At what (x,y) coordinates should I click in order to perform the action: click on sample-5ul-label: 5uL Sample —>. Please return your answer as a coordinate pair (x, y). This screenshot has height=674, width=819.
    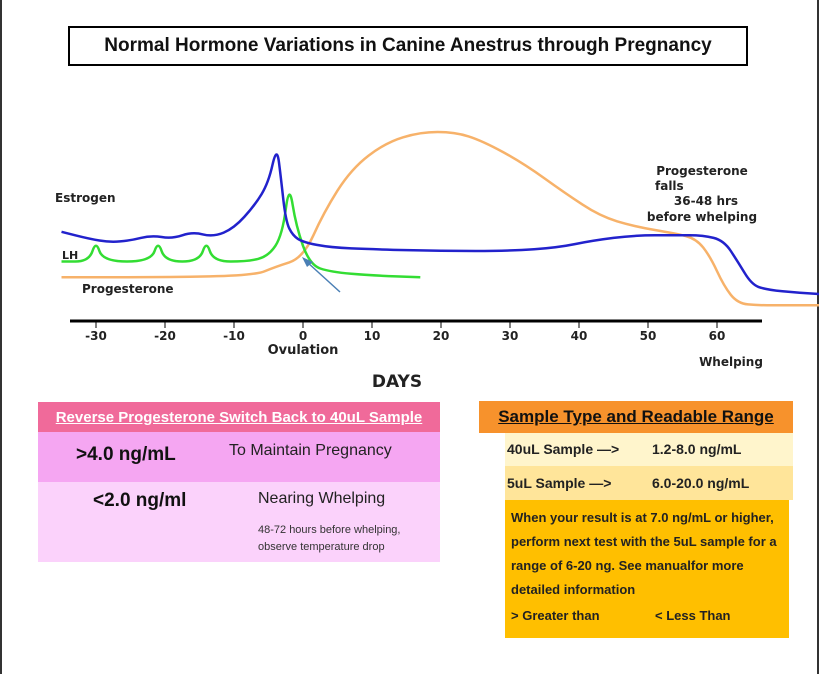
    Looking at the image, I should click on (559, 483).